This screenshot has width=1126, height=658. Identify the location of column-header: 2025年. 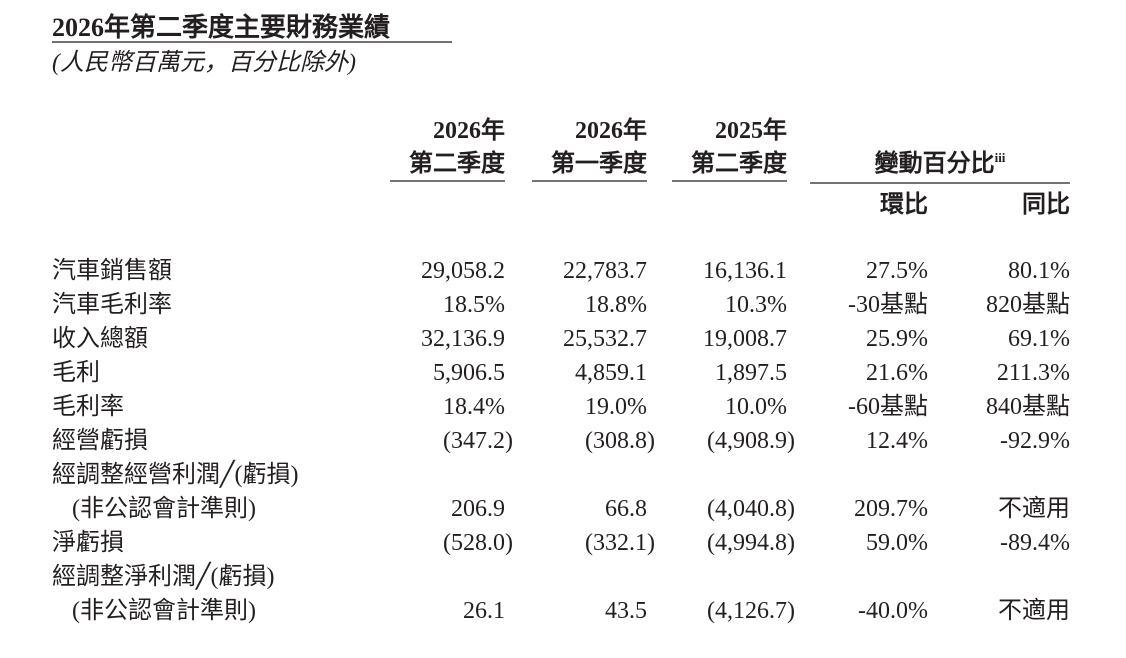
(751, 130).